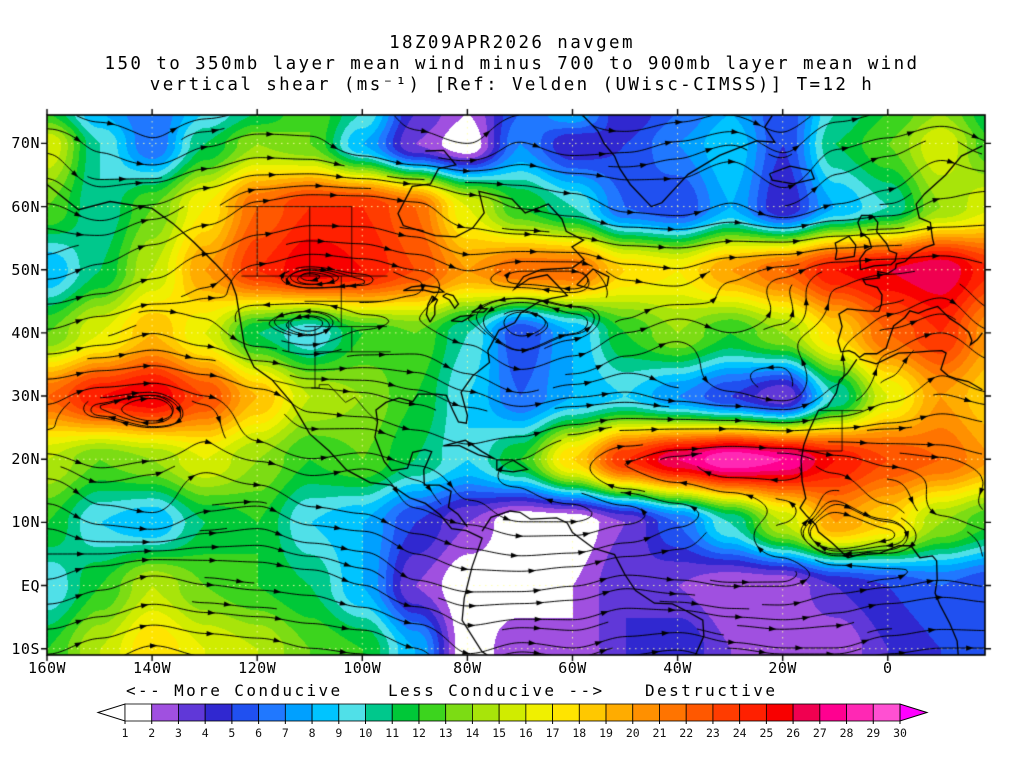 Image resolution: width=1024 pixels, height=768 pixels. What do you see at coordinates (419, 733) in the screenshot?
I see `colorbar-tick-label: 12` at bounding box center [419, 733].